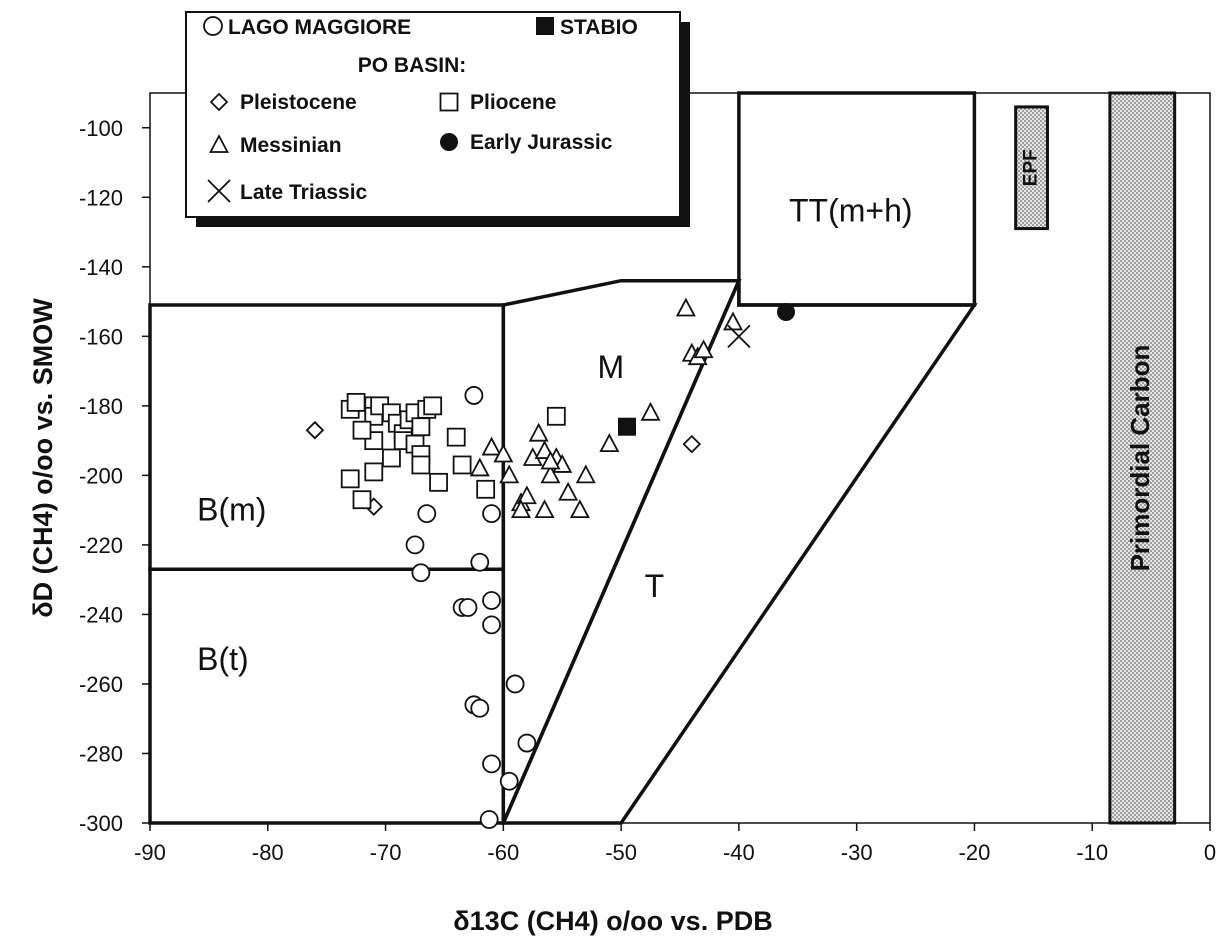 This screenshot has height=950, width=1227. Describe the element at coordinates (513, 102) in the screenshot. I see `legend-pliocene-label: Pliocene` at that location.